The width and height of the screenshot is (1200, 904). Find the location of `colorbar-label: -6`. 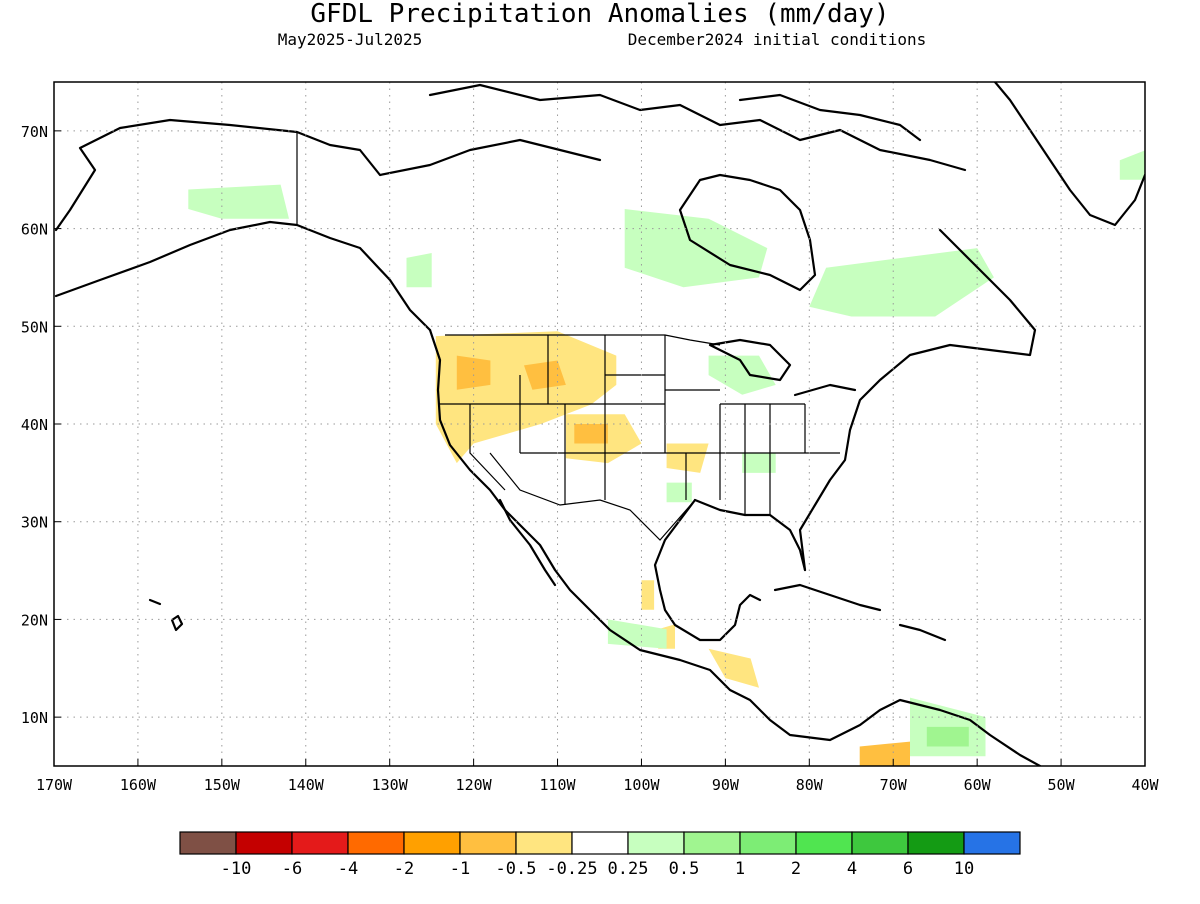

colorbar-label: -6 is located at coordinates (292, 869).